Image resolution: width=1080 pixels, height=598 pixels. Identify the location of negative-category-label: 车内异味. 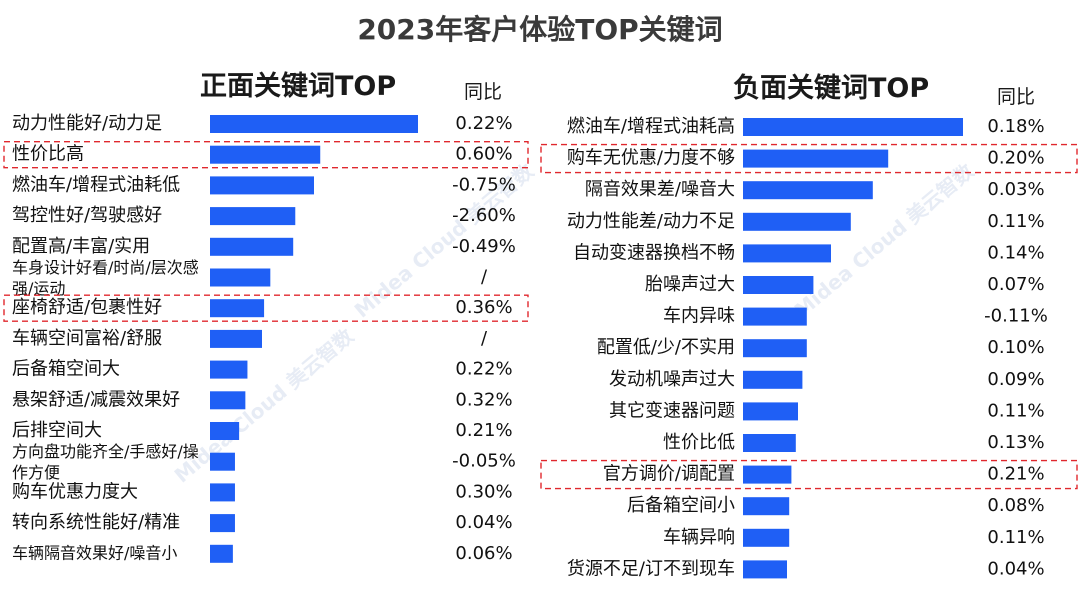
(699, 316).